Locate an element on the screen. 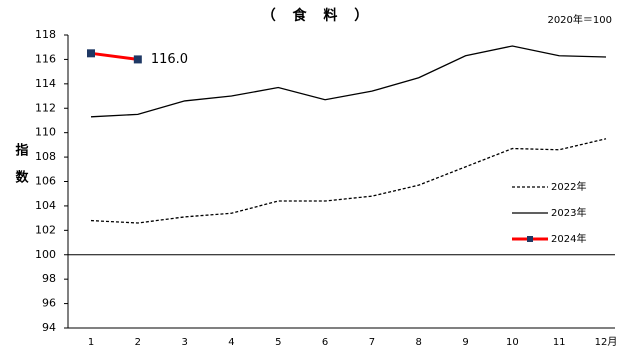 This screenshot has height=360, width=624. x-tick-label: 8 is located at coordinates (419, 342).